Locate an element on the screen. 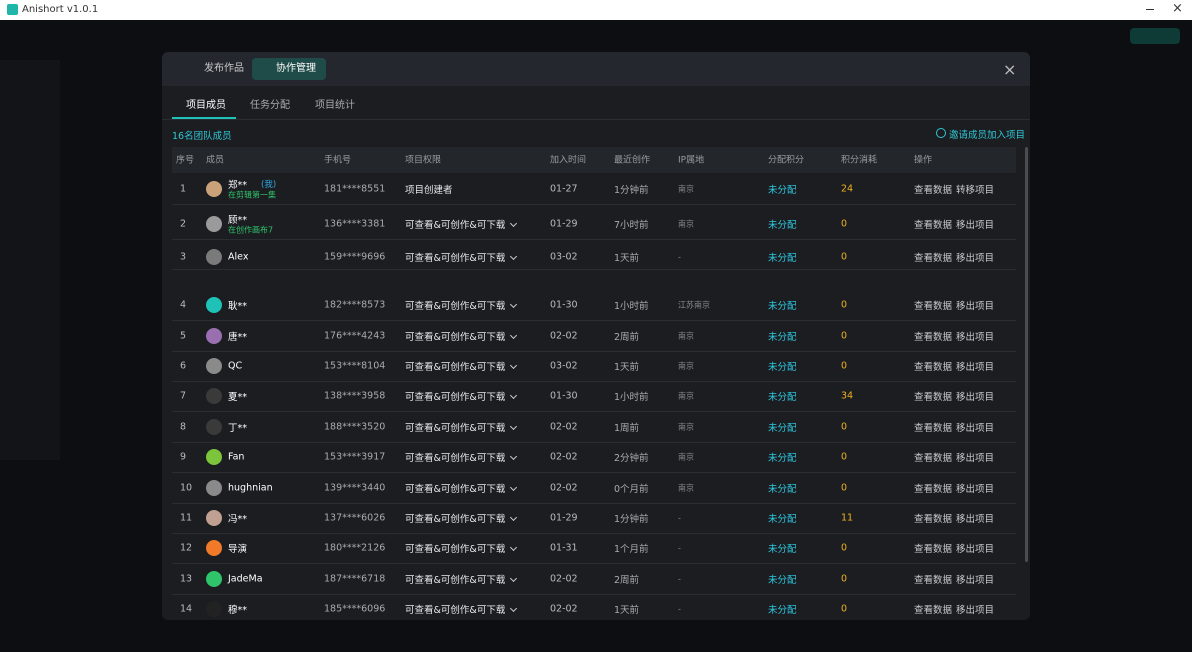 Image resolution: width=1192 pixels, height=652 pixels. member-name: 冯** is located at coordinates (238, 519).